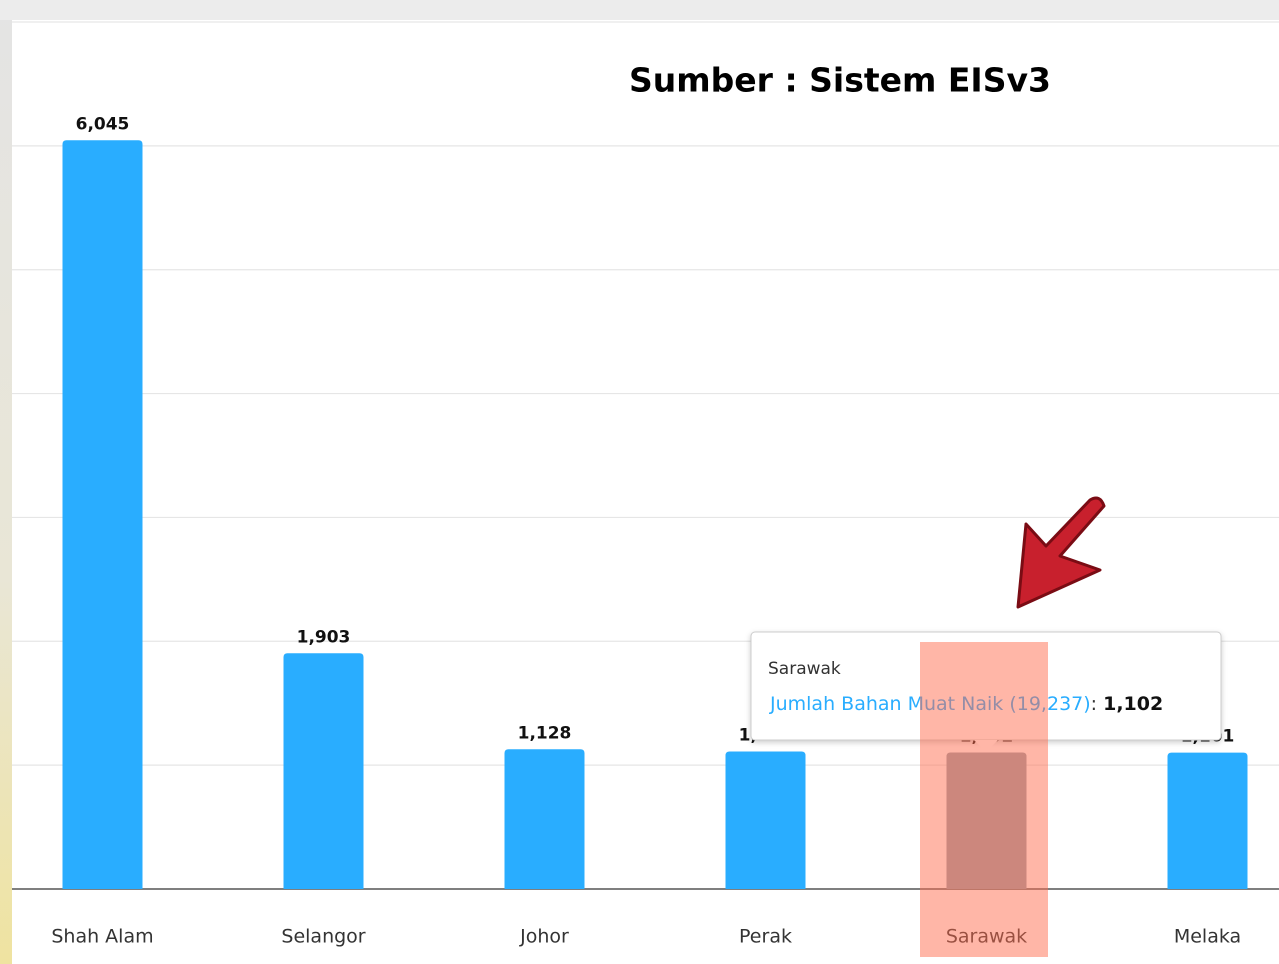  What do you see at coordinates (1207, 937) in the screenshot?
I see `x-tick-label: Melaka` at bounding box center [1207, 937].